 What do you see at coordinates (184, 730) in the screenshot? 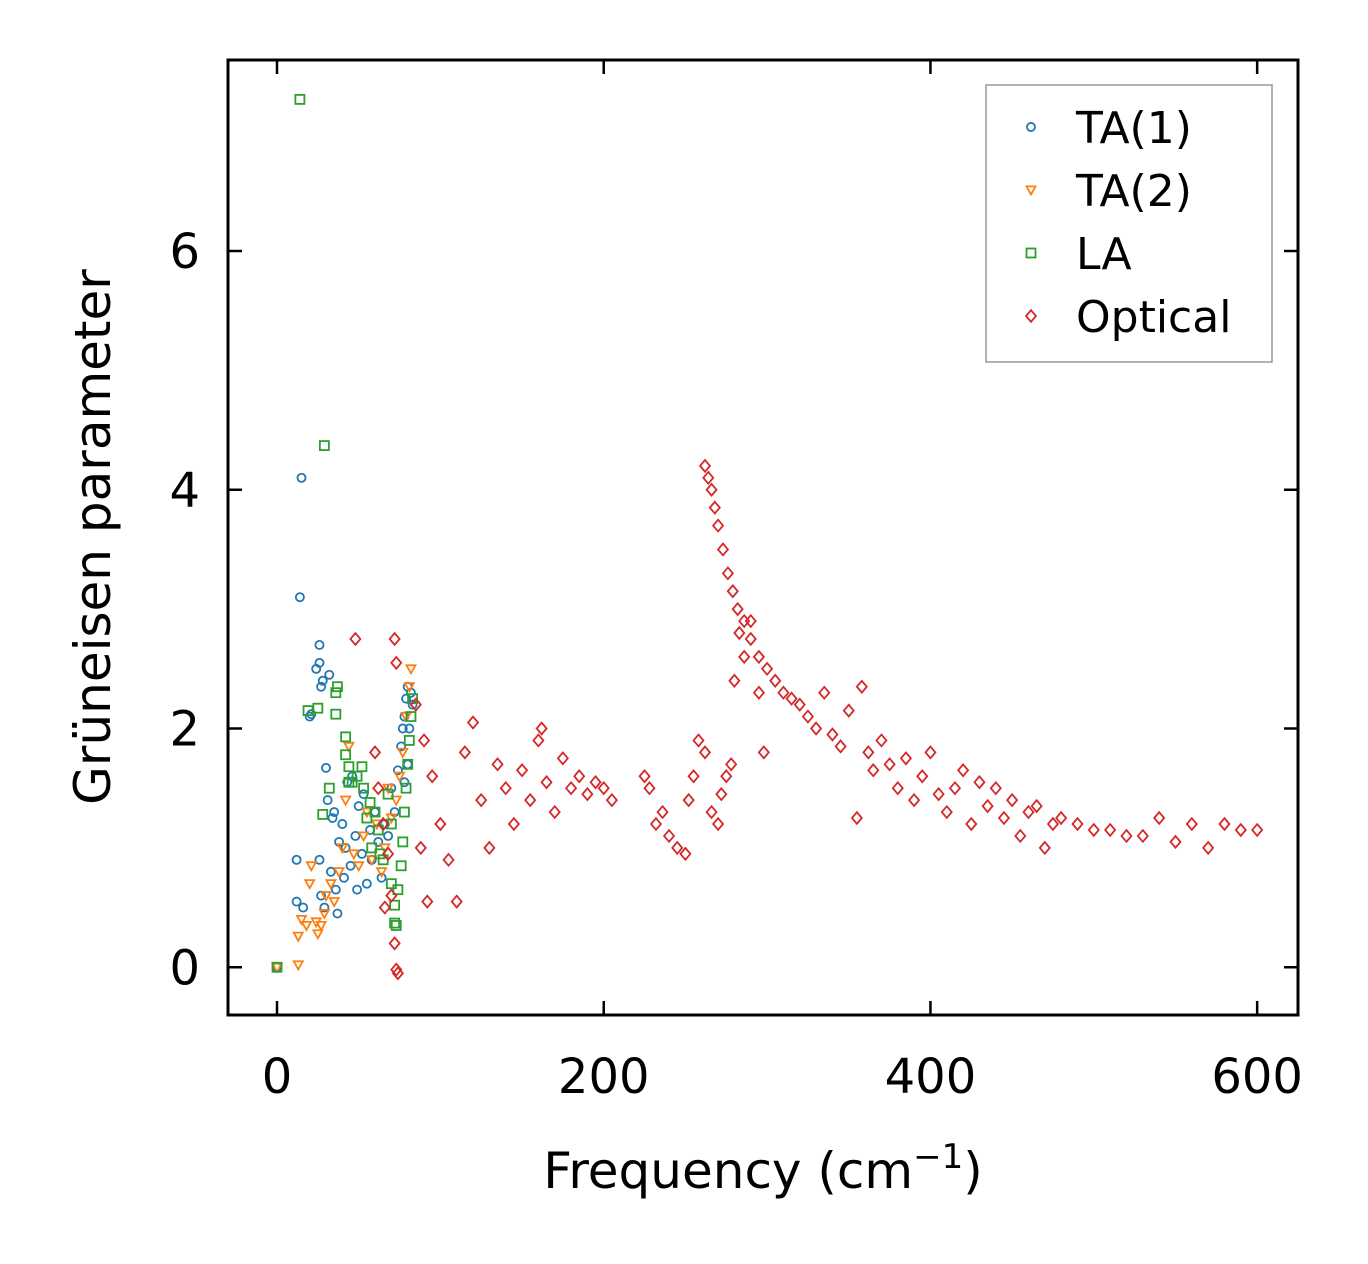
I see `y-tick-label: 2` at bounding box center [184, 730].